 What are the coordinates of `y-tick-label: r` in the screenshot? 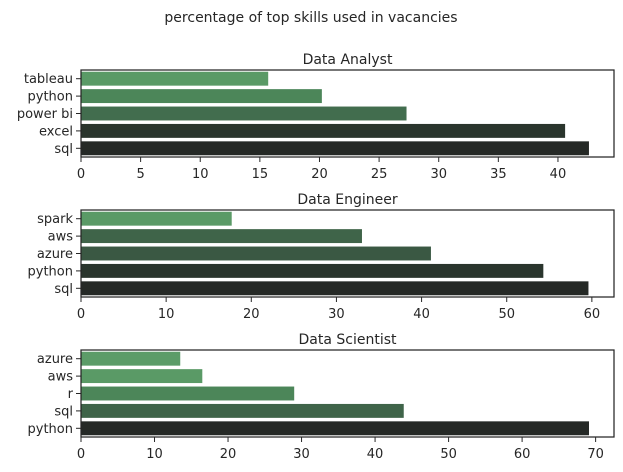 It's located at (71, 394).